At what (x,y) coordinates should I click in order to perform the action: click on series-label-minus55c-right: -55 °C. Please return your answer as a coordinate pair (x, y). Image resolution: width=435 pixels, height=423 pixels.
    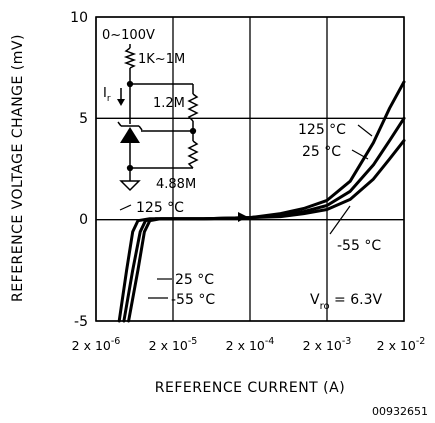
    Looking at the image, I should click on (359, 246).